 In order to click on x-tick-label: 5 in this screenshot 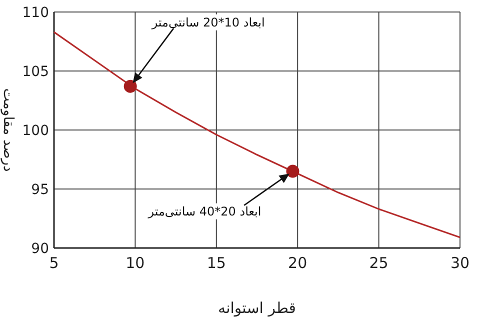, I will do `click(54, 263)`.